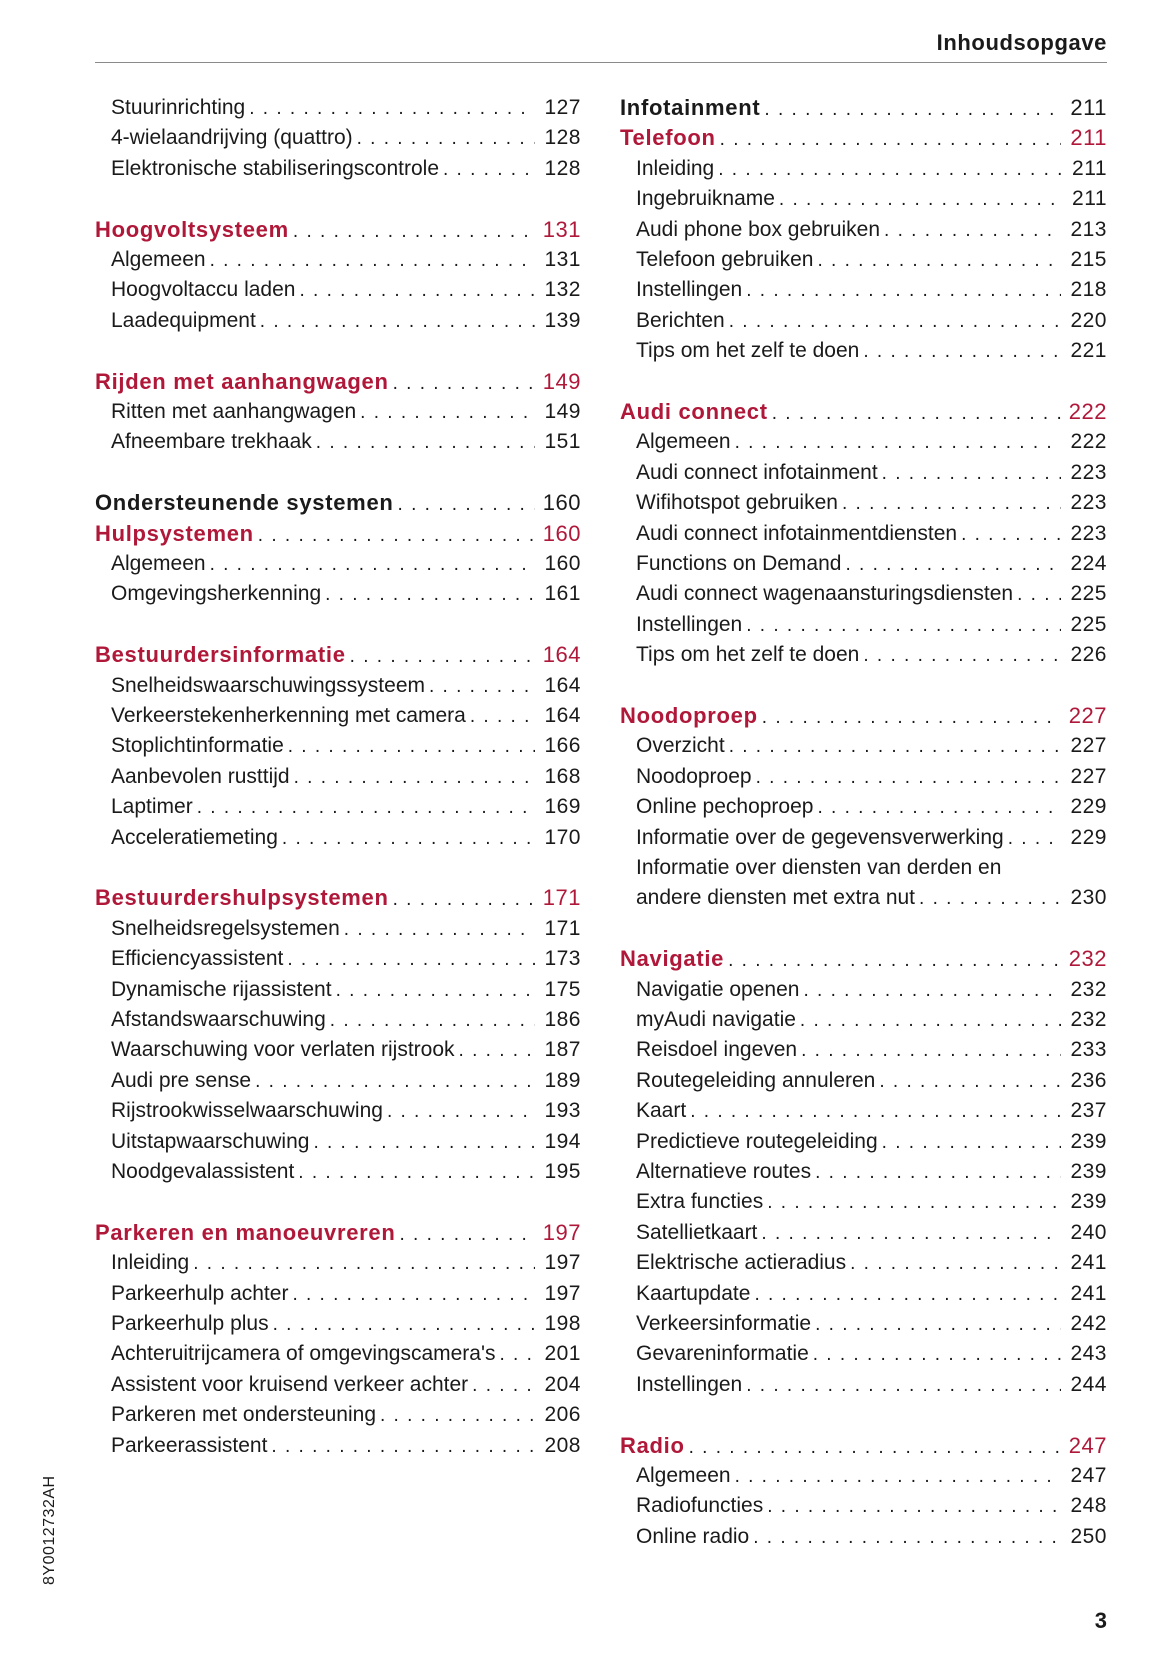 This screenshot has height=1653, width=1165. Describe the element at coordinates (863, 746) in the screenshot. I see `toc-entry: Overzicht 227` at that location.